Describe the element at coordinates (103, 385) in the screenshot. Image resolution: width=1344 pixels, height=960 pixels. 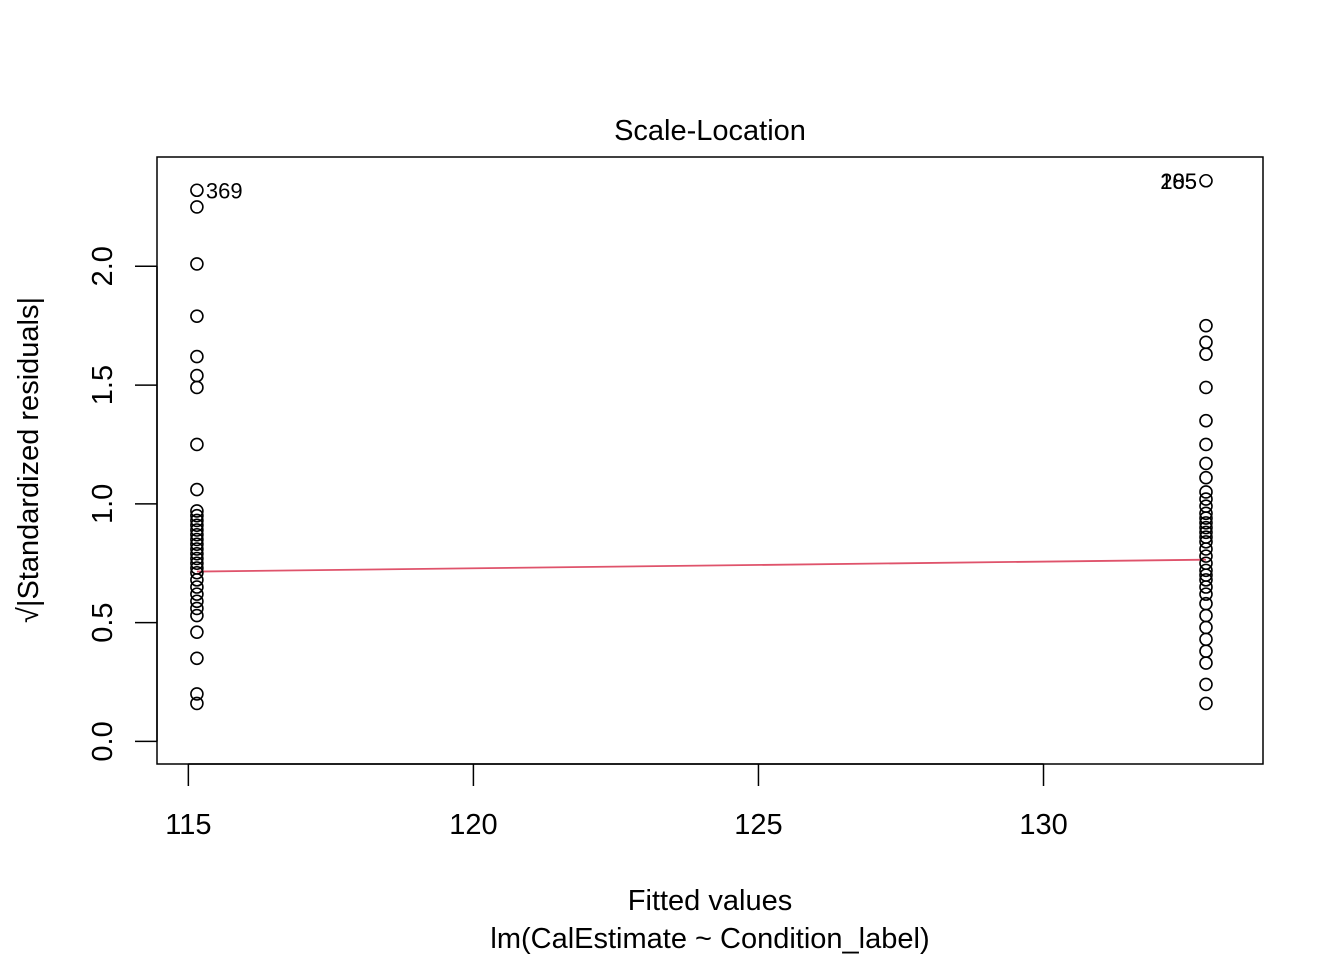
I see `y-tick-label: 1.5` at that location.